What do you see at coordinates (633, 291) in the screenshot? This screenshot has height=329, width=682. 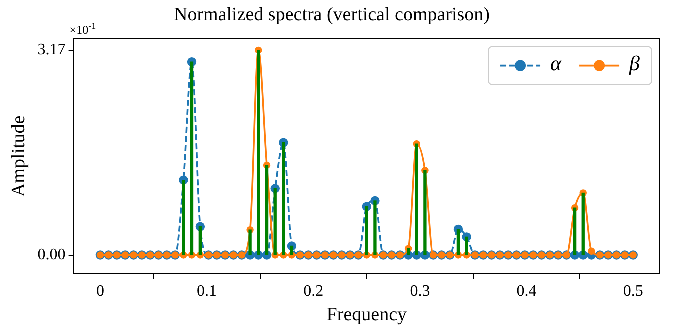 I see `x-tick-label: 0.5` at bounding box center [633, 291].